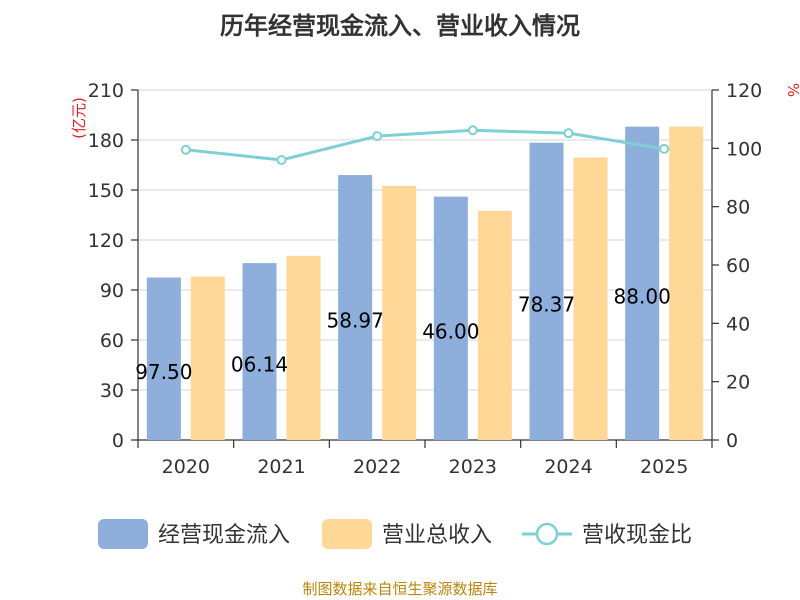 This screenshot has height=600, width=800. Describe the element at coordinates (547, 534) in the screenshot. I see `legend-marker-ratio` at that location.